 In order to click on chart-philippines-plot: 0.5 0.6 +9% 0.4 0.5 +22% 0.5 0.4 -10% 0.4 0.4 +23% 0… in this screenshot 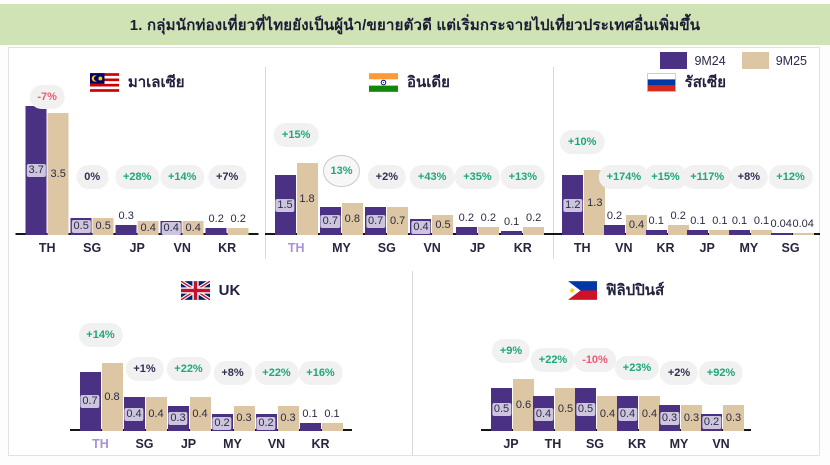, I will do `click(616, 370)`.